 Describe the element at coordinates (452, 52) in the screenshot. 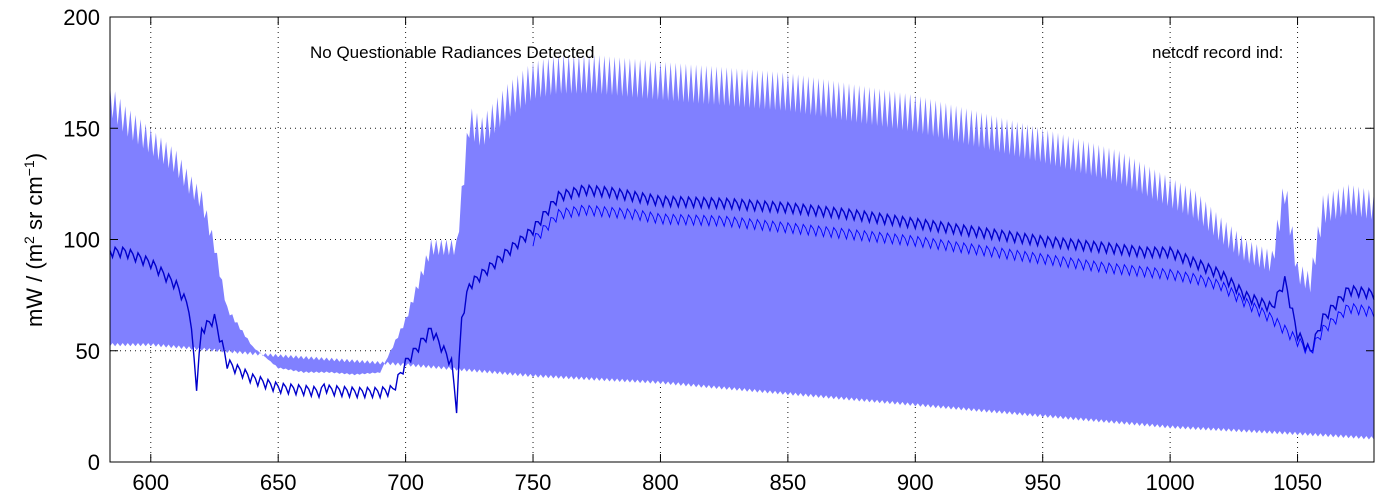

I see `annotation-questionable: No Questionable Radiances Detected` at that location.